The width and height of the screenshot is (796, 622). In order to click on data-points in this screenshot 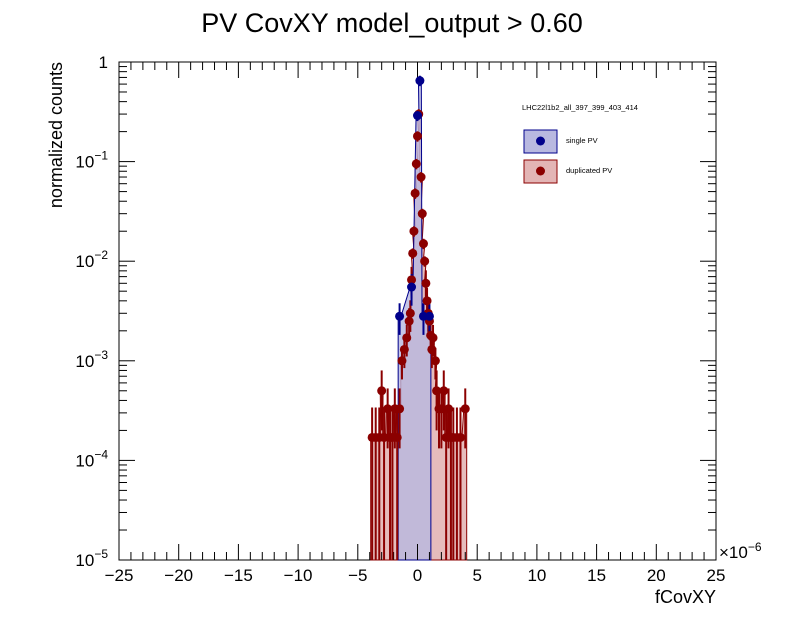, I will do `click(418, 259)`.